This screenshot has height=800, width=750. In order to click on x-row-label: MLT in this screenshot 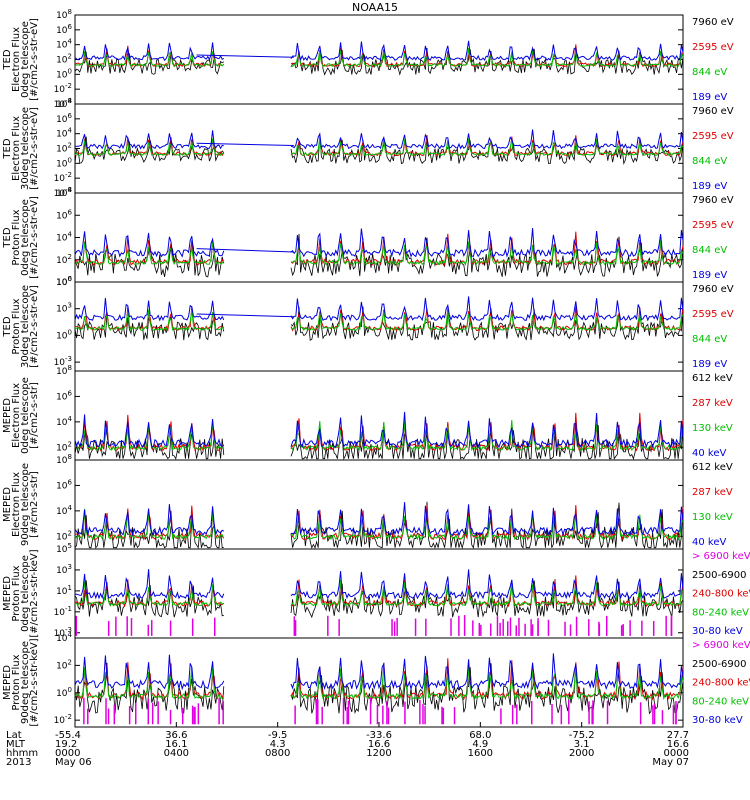, I will do `click(16, 744)`.